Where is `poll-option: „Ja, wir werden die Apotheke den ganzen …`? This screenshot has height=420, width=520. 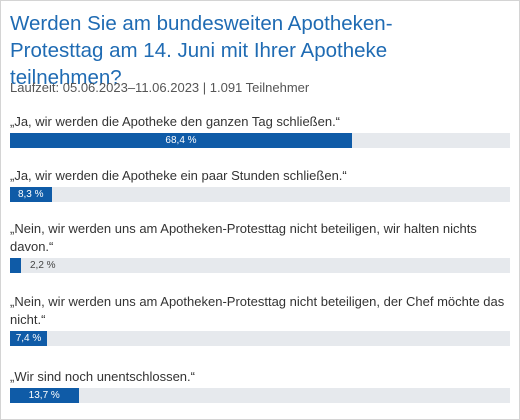
poll-option: „Ja, wir werden die Apotheke den ganzen … is located at coordinates (260, 130).